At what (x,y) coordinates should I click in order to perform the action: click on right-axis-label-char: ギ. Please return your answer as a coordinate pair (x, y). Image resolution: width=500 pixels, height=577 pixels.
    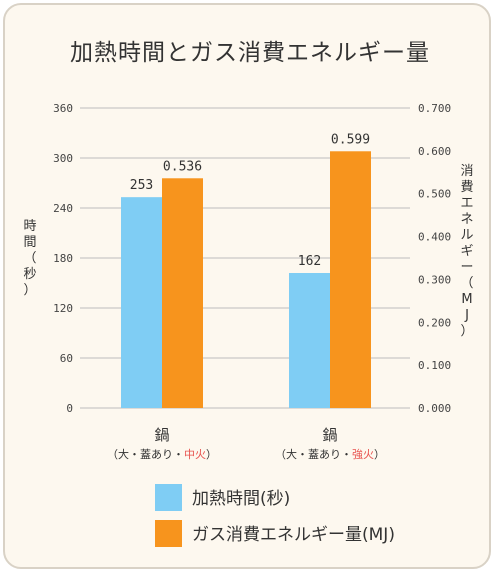
    Looking at the image, I should click on (466, 251).